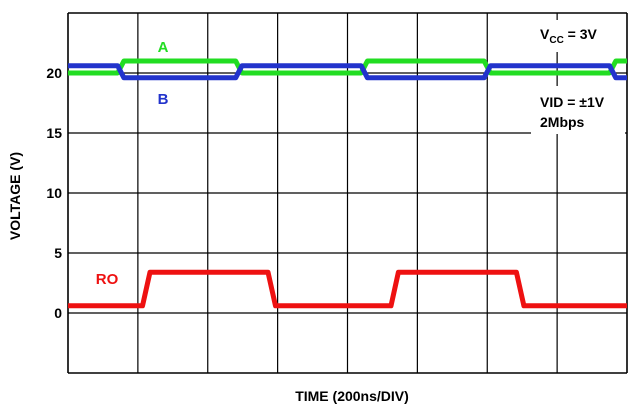 The image size is (631, 408). What do you see at coordinates (347, 72) in the screenshot?
I see `series-line-b` at bounding box center [347, 72].